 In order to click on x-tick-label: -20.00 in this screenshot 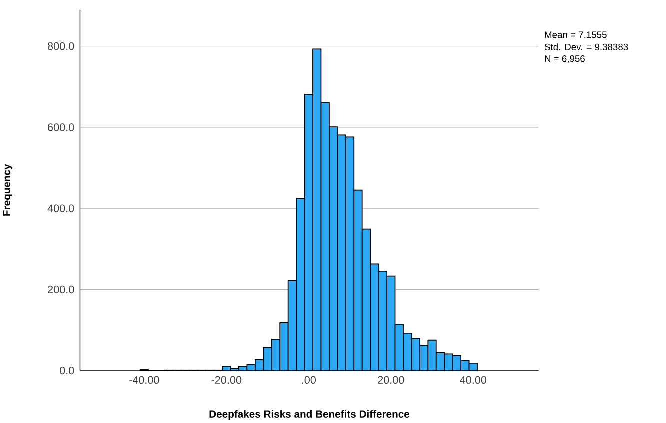, I will do `click(227, 380)`.